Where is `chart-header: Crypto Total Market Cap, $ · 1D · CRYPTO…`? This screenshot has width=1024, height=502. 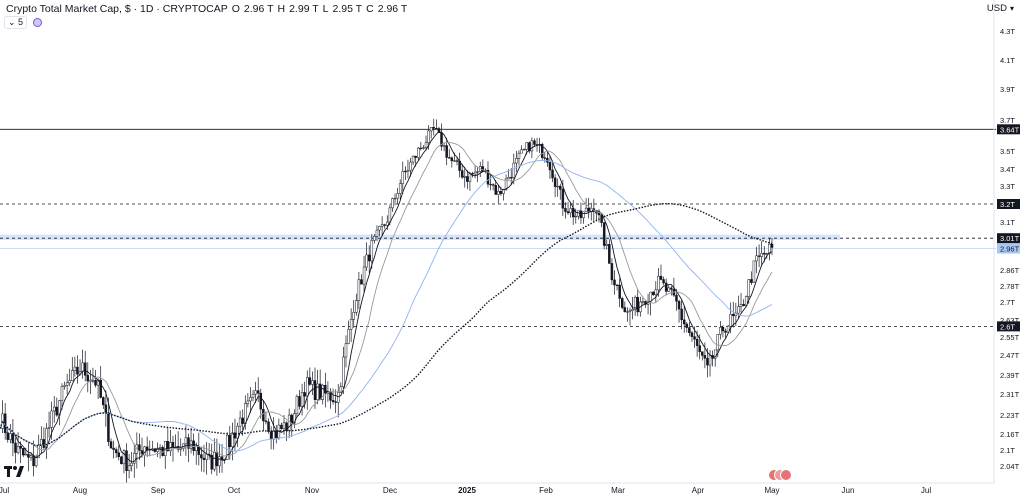 chart-header: Crypto Total Market Cap, $ · 1D · CRYPTO… is located at coordinates (206, 9).